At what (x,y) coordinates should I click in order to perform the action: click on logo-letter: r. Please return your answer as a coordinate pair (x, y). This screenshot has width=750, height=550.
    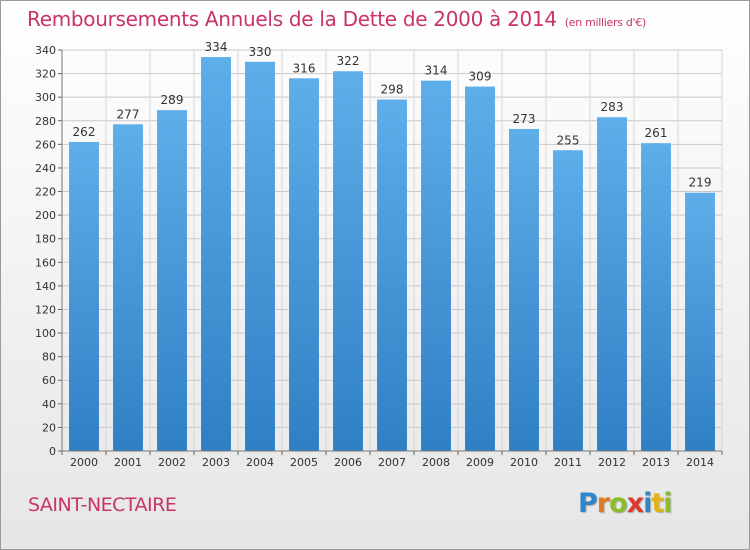
    Looking at the image, I should click on (603, 503).